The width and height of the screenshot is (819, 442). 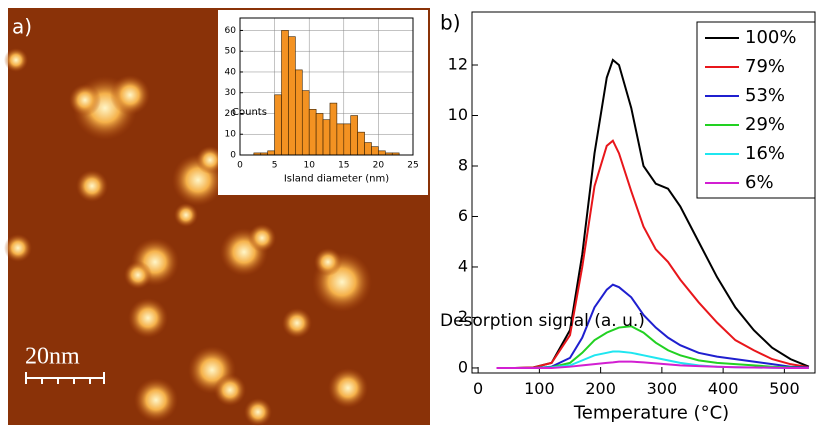 What do you see at coordinates (458, 64) in the screenshot?
I see `y-tick-label: 12` at bounding box center [458, 64].